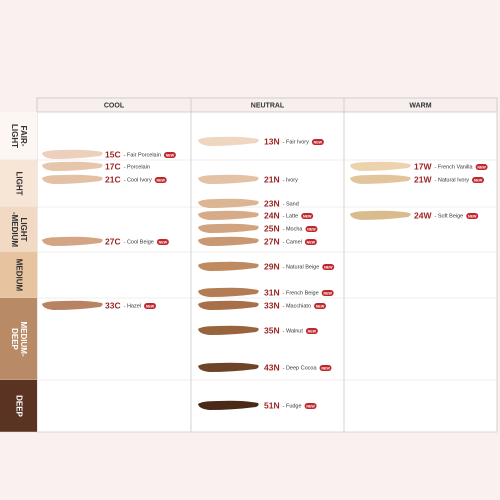 The width and height of the screenshot is (500, 500). I want to click on shade-code: 21W, so click(423, 179).